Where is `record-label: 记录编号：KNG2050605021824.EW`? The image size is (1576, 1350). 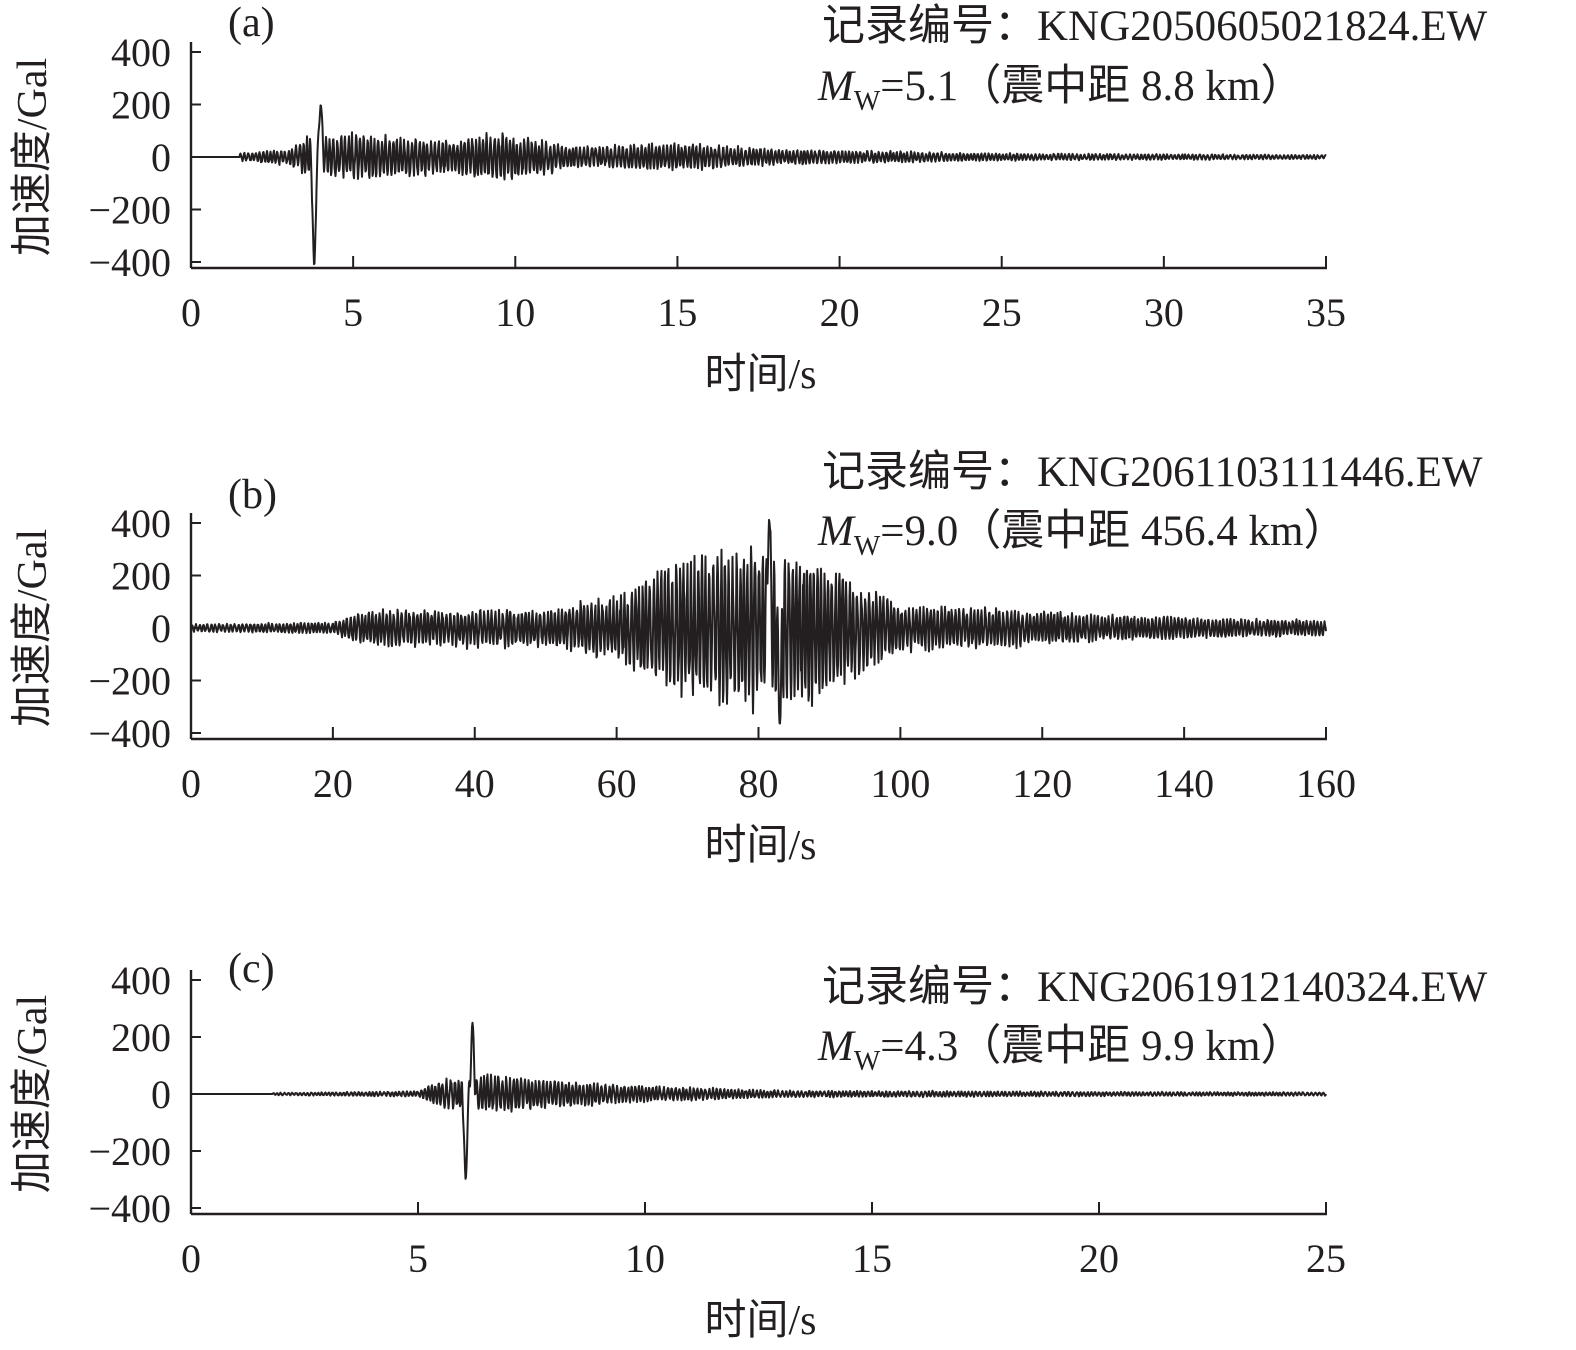
record-label: 记录编号：KNG2050605021824.EW is located at coordinates (1155, 26).